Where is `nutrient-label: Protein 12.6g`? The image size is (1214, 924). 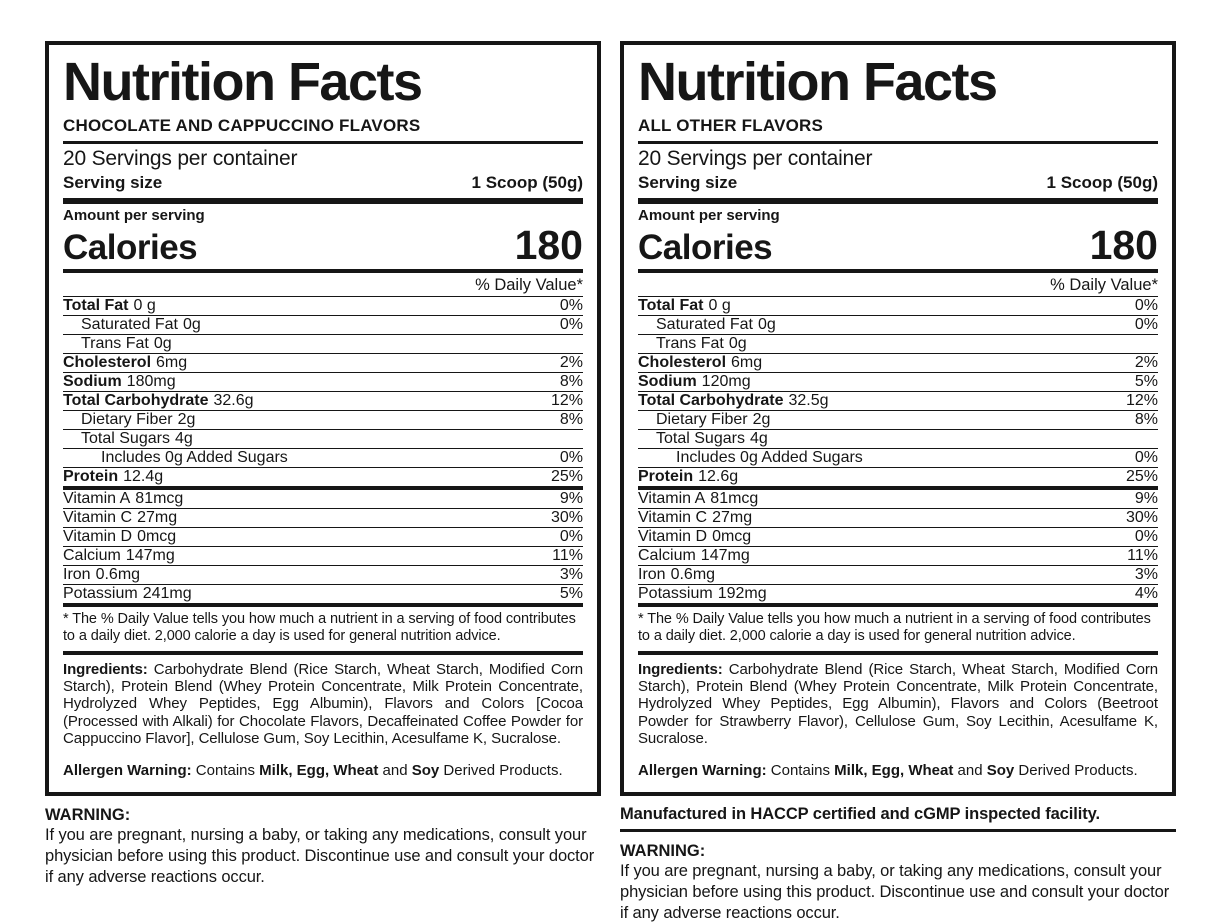 nutrient-label: Protein 12.6g is located at coordinates (688, 476).